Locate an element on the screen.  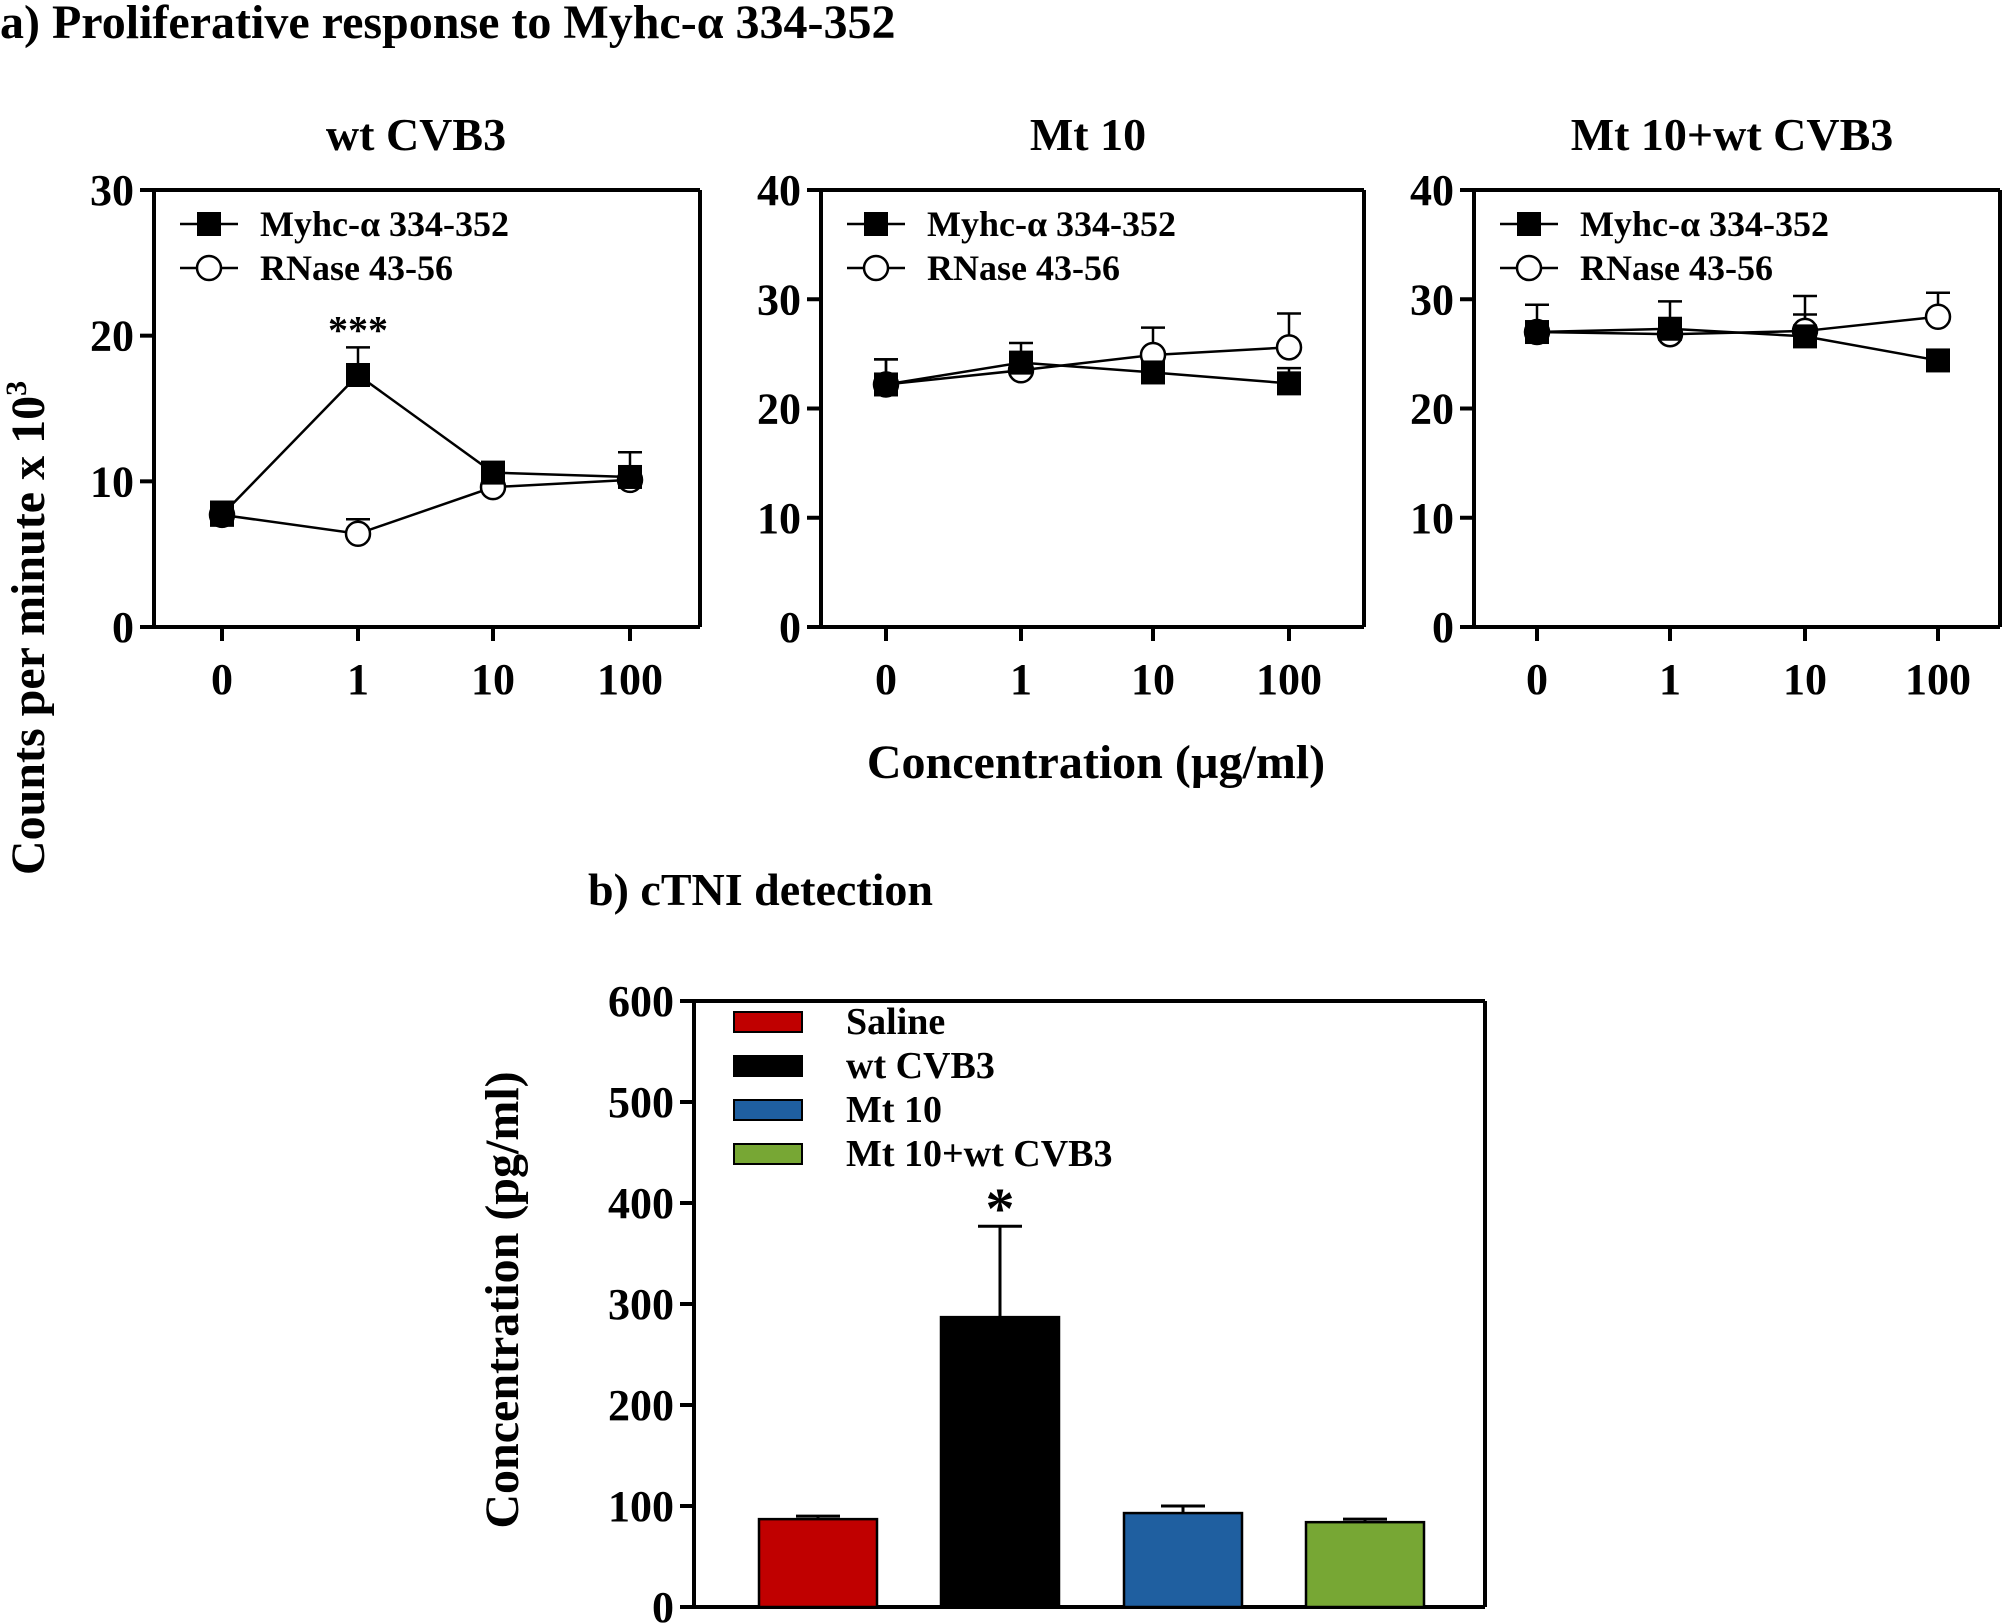
legend-label-2: Mt 10 is located at coordinates (894, 1110).